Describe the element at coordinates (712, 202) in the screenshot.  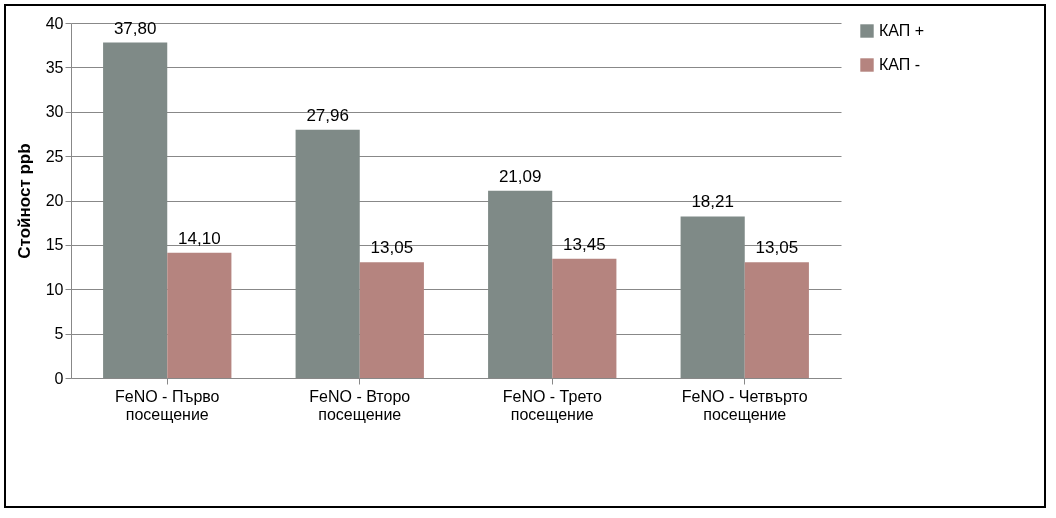
I see `data-label: 18,21` at that location.